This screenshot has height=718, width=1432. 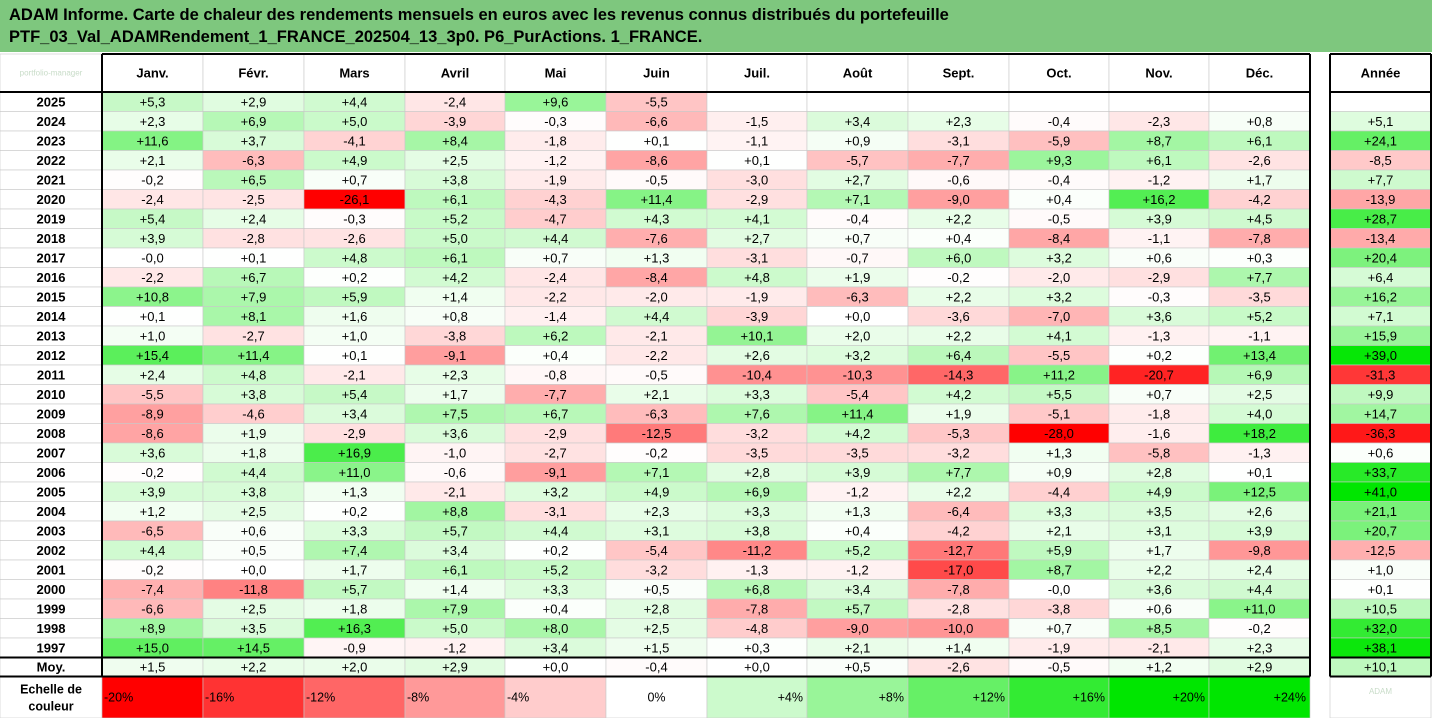 I want to click on scale-watermark-cell, so click(x=1380, y=697).